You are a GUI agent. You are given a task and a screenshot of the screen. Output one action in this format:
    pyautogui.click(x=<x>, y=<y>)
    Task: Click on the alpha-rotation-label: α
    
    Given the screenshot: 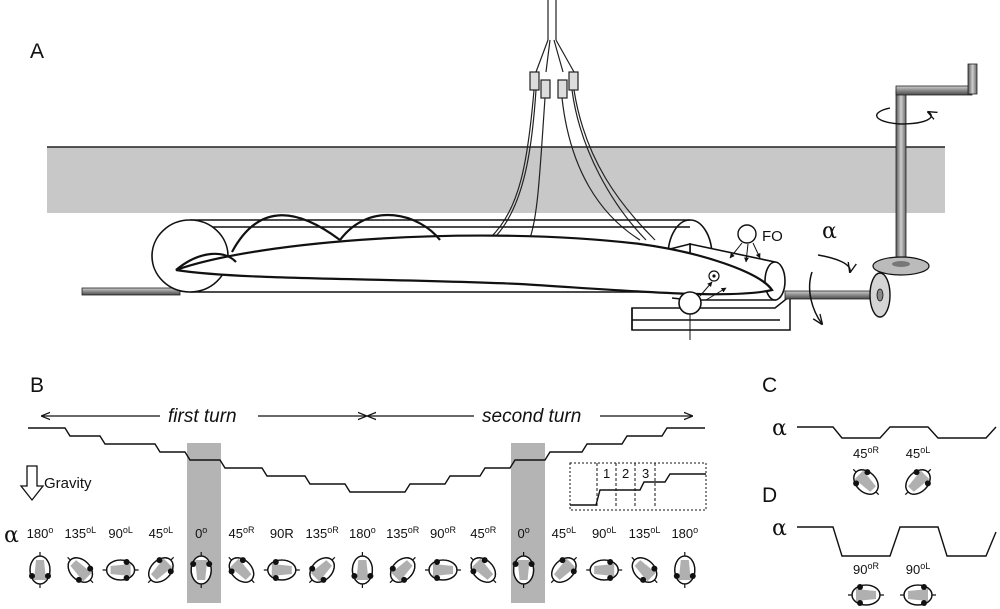 What is the action you would take?
    pyautogui.click(x=829, y=231)
    